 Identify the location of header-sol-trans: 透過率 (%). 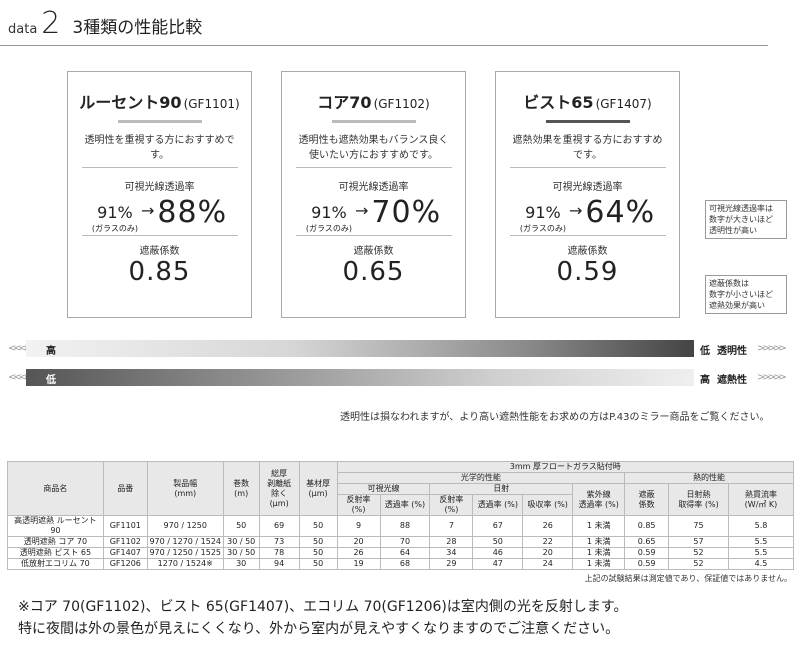
(498, 505).